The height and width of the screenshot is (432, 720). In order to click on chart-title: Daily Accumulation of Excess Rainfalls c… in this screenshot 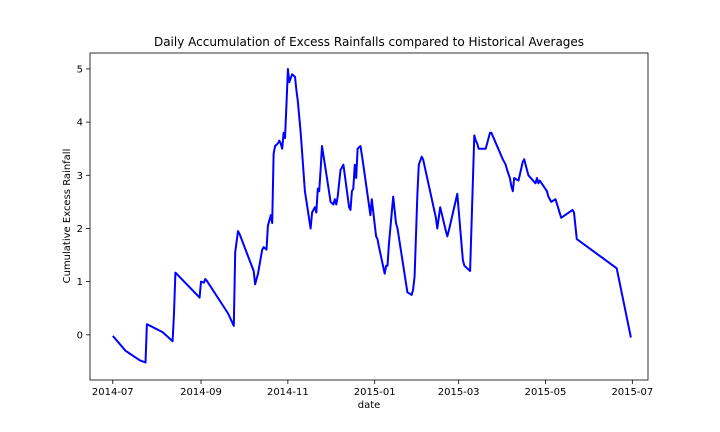, I will do `click(369, 42)`.